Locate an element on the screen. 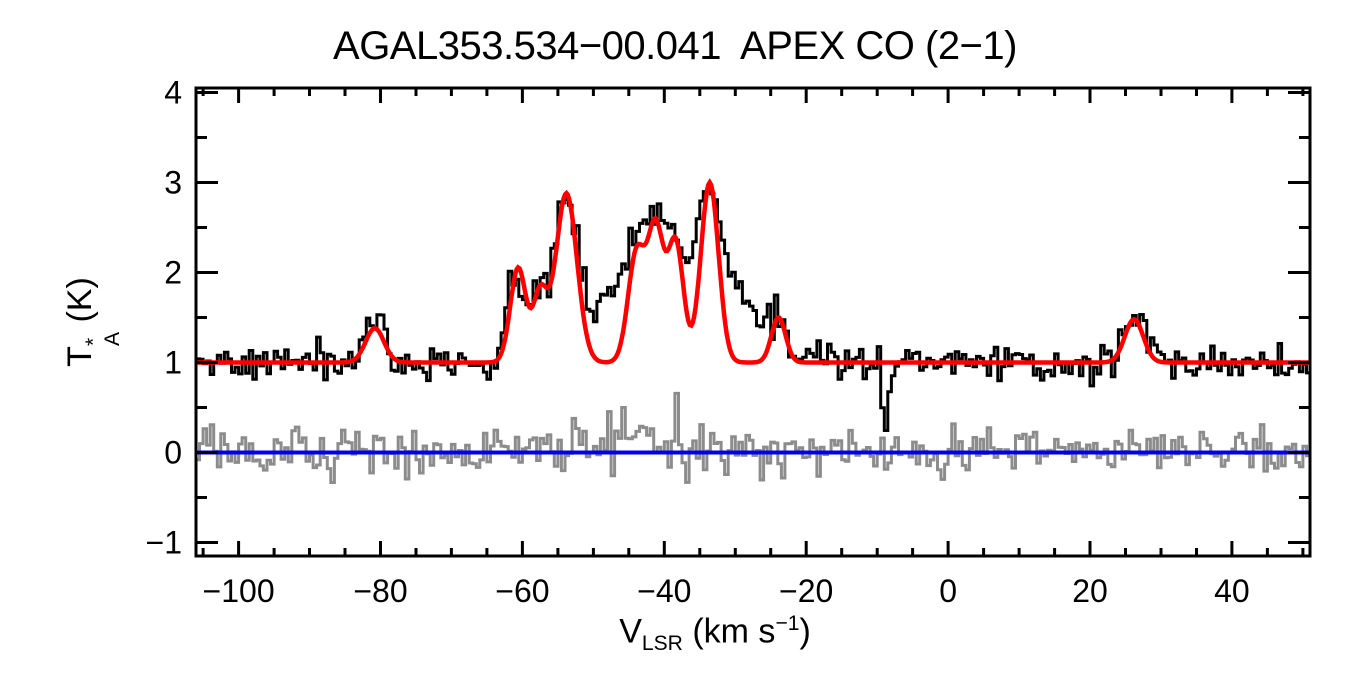 This screenshot has width=1350, height=675. residual-spectrum-path is located at coordinates (753, 437).